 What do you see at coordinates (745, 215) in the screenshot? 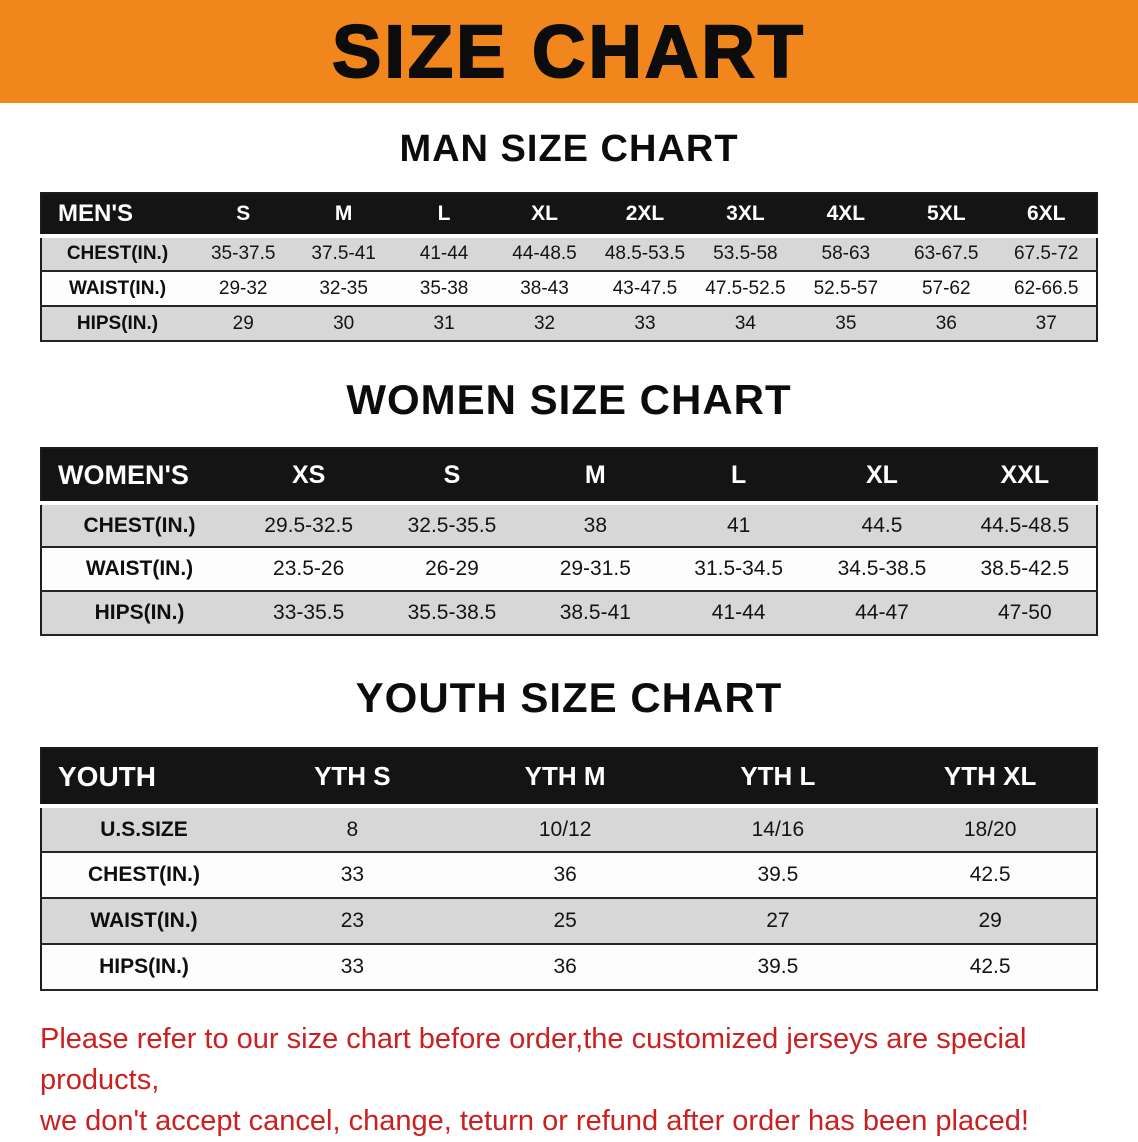
I see `size-column-header: 3XL` at bounding box center [745, 215].